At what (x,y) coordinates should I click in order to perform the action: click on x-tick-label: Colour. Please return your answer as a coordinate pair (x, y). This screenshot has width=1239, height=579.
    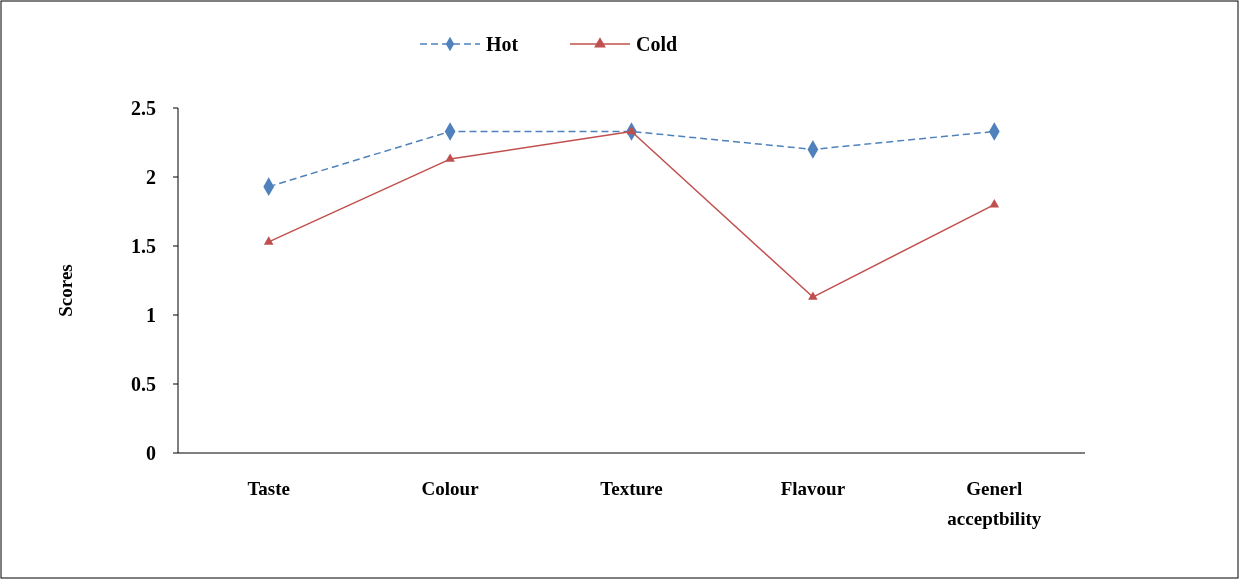
    Looking at the image, I should click on (450, 488).